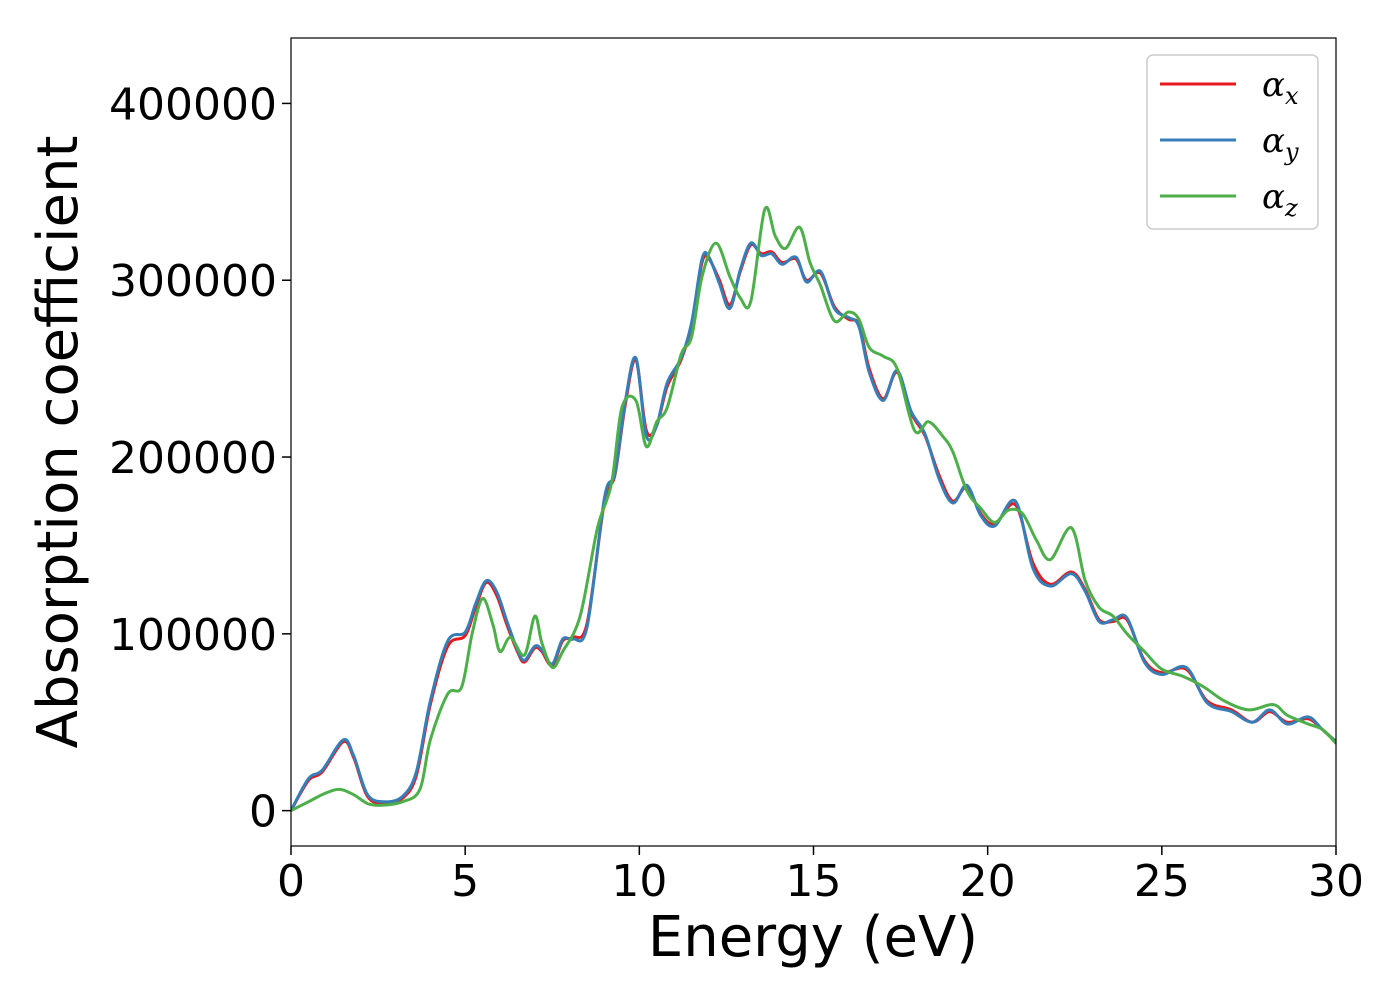 The height and width of the screenshot is (1000, 1400). I want to click on x-tick-label: 15, so click(814, 881).